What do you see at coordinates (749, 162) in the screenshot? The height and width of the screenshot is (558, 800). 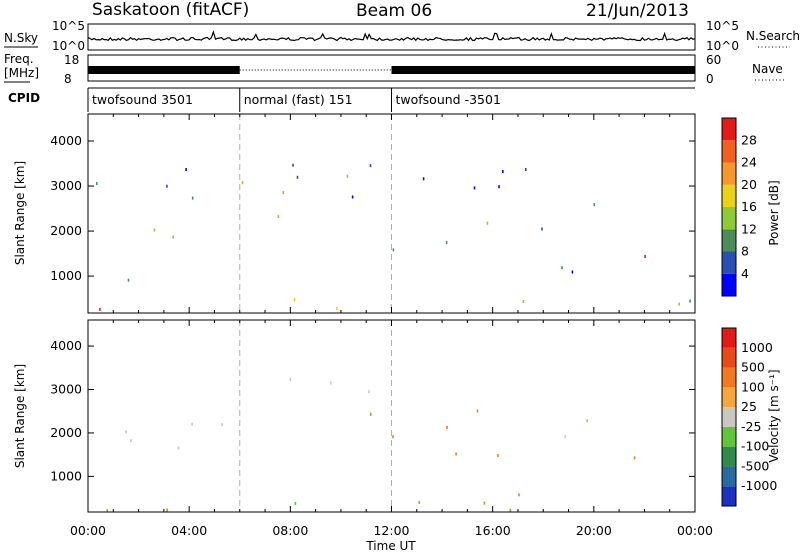 I see `power-colorbar-tick-label: 24` at bounding box center [749, 162].